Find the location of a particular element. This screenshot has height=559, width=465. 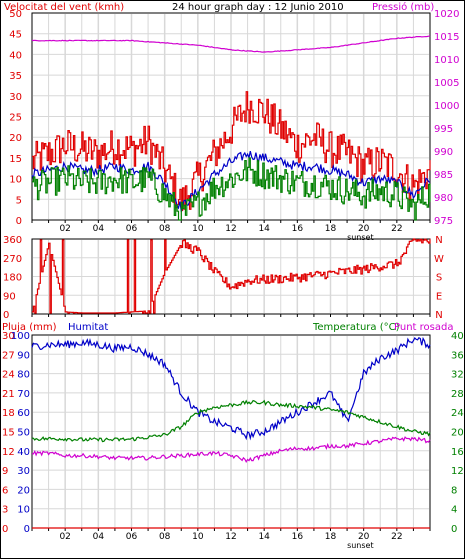

compass-label: E is located at coordinates (439, 296).